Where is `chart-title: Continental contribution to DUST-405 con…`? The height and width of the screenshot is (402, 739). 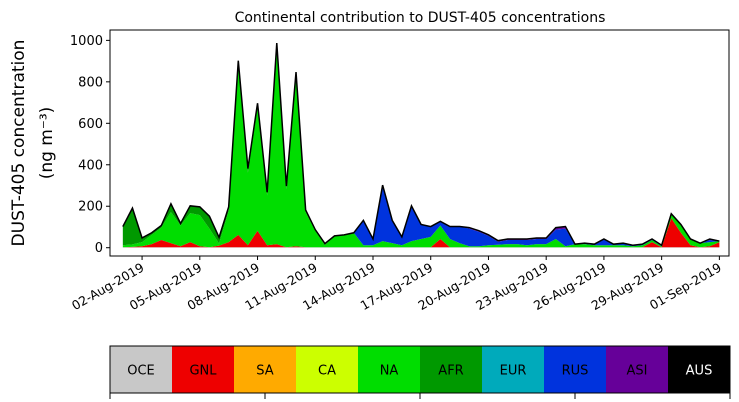 chart-title: Continental contribution to DUST-405 con… is located at coordinates (420, 18).